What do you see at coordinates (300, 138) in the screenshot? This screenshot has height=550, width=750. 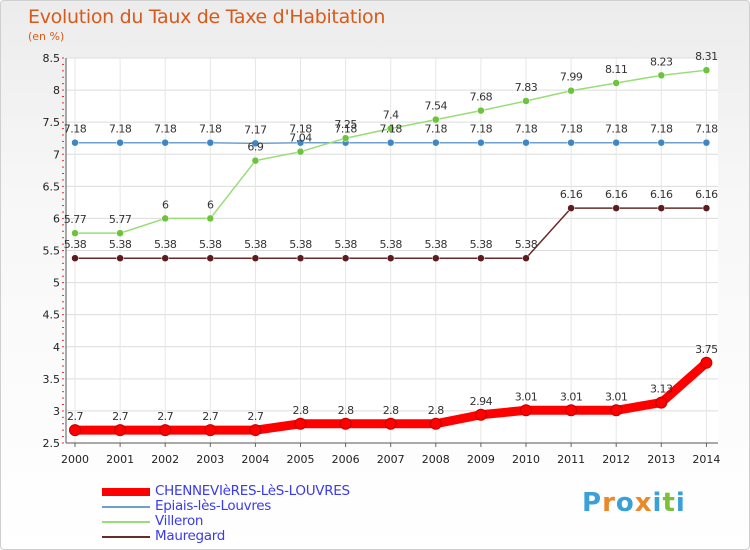 I see `data-label: 7.04` at bounding box center [300, 138].